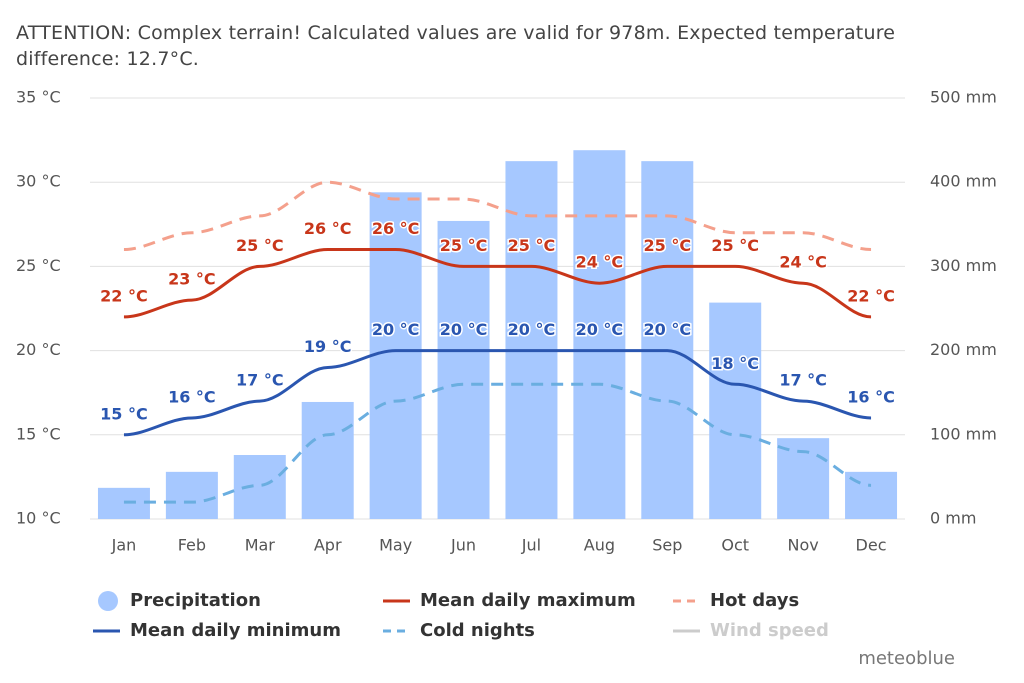  I want to click on y2-tick-label: 300 mm, so click(963, 265).